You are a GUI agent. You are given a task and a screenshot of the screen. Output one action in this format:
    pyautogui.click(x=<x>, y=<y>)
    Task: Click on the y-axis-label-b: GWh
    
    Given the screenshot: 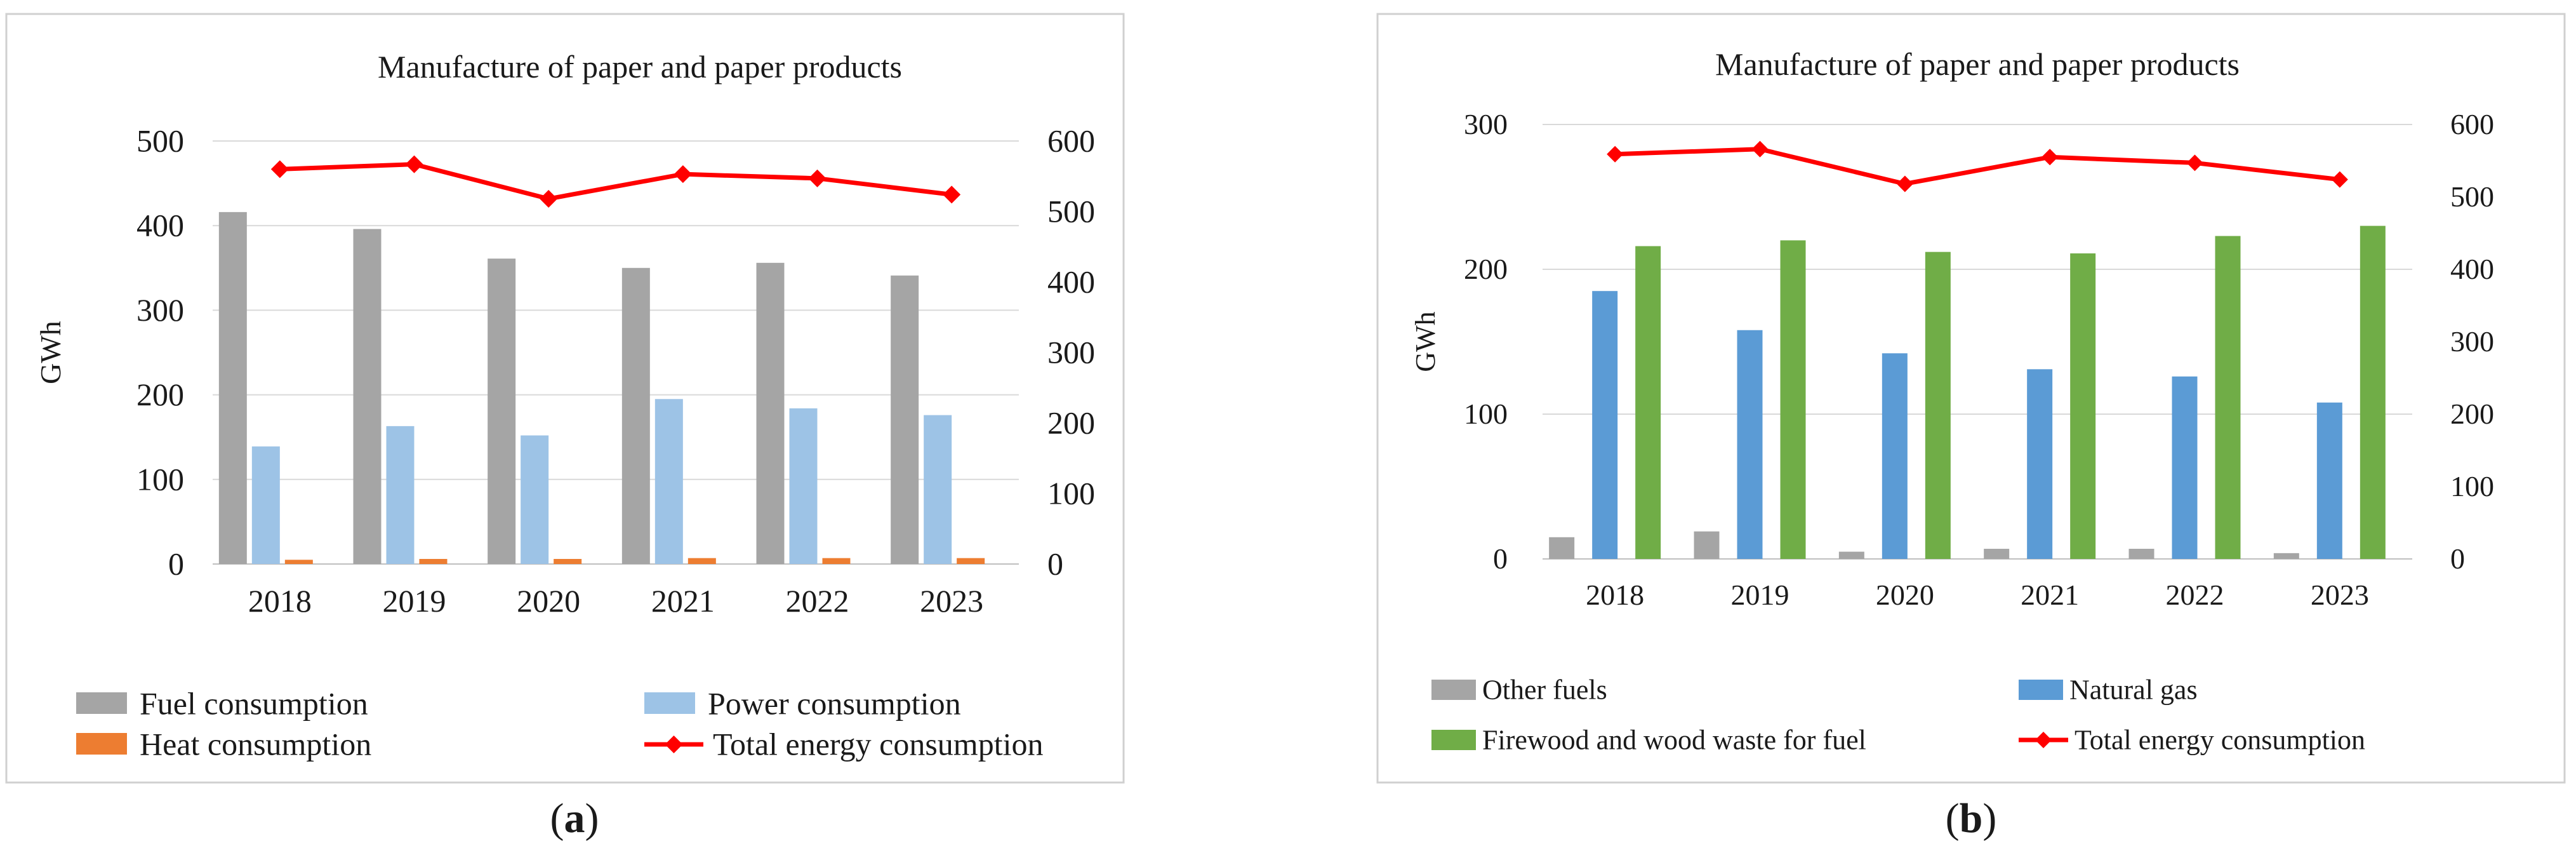 What is the action you would take?
    pyautogui.click(x=1425, y=341)
    